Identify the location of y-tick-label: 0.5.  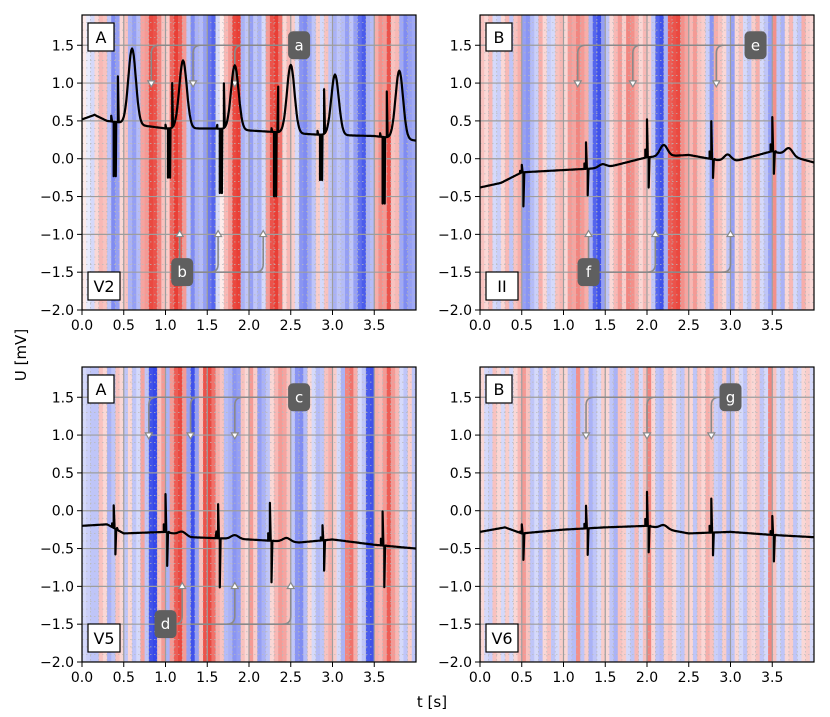
(63, 474).